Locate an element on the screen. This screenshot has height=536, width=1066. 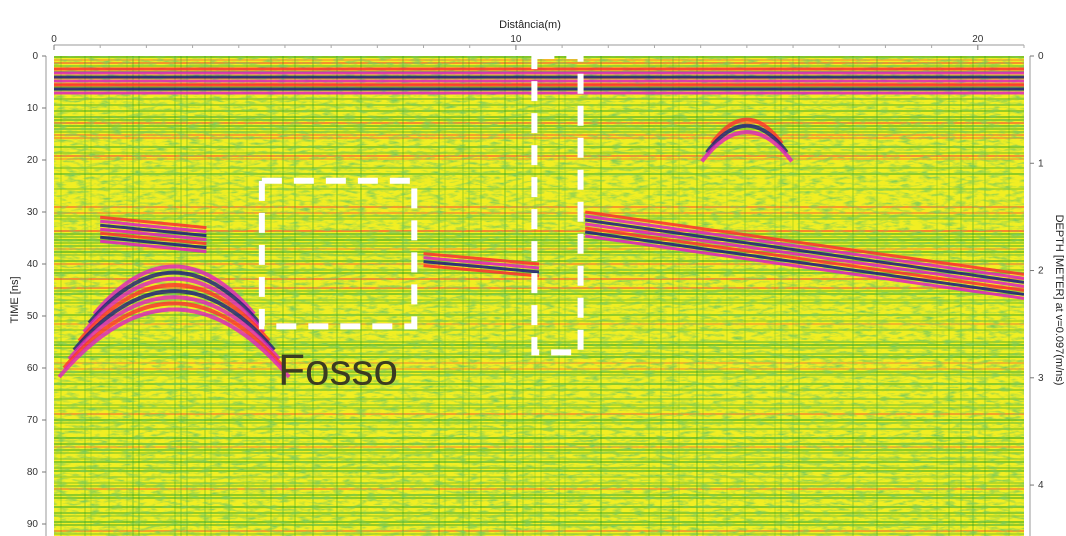
y-right-tick-label: 2 is located at coordinates (1041, 271).